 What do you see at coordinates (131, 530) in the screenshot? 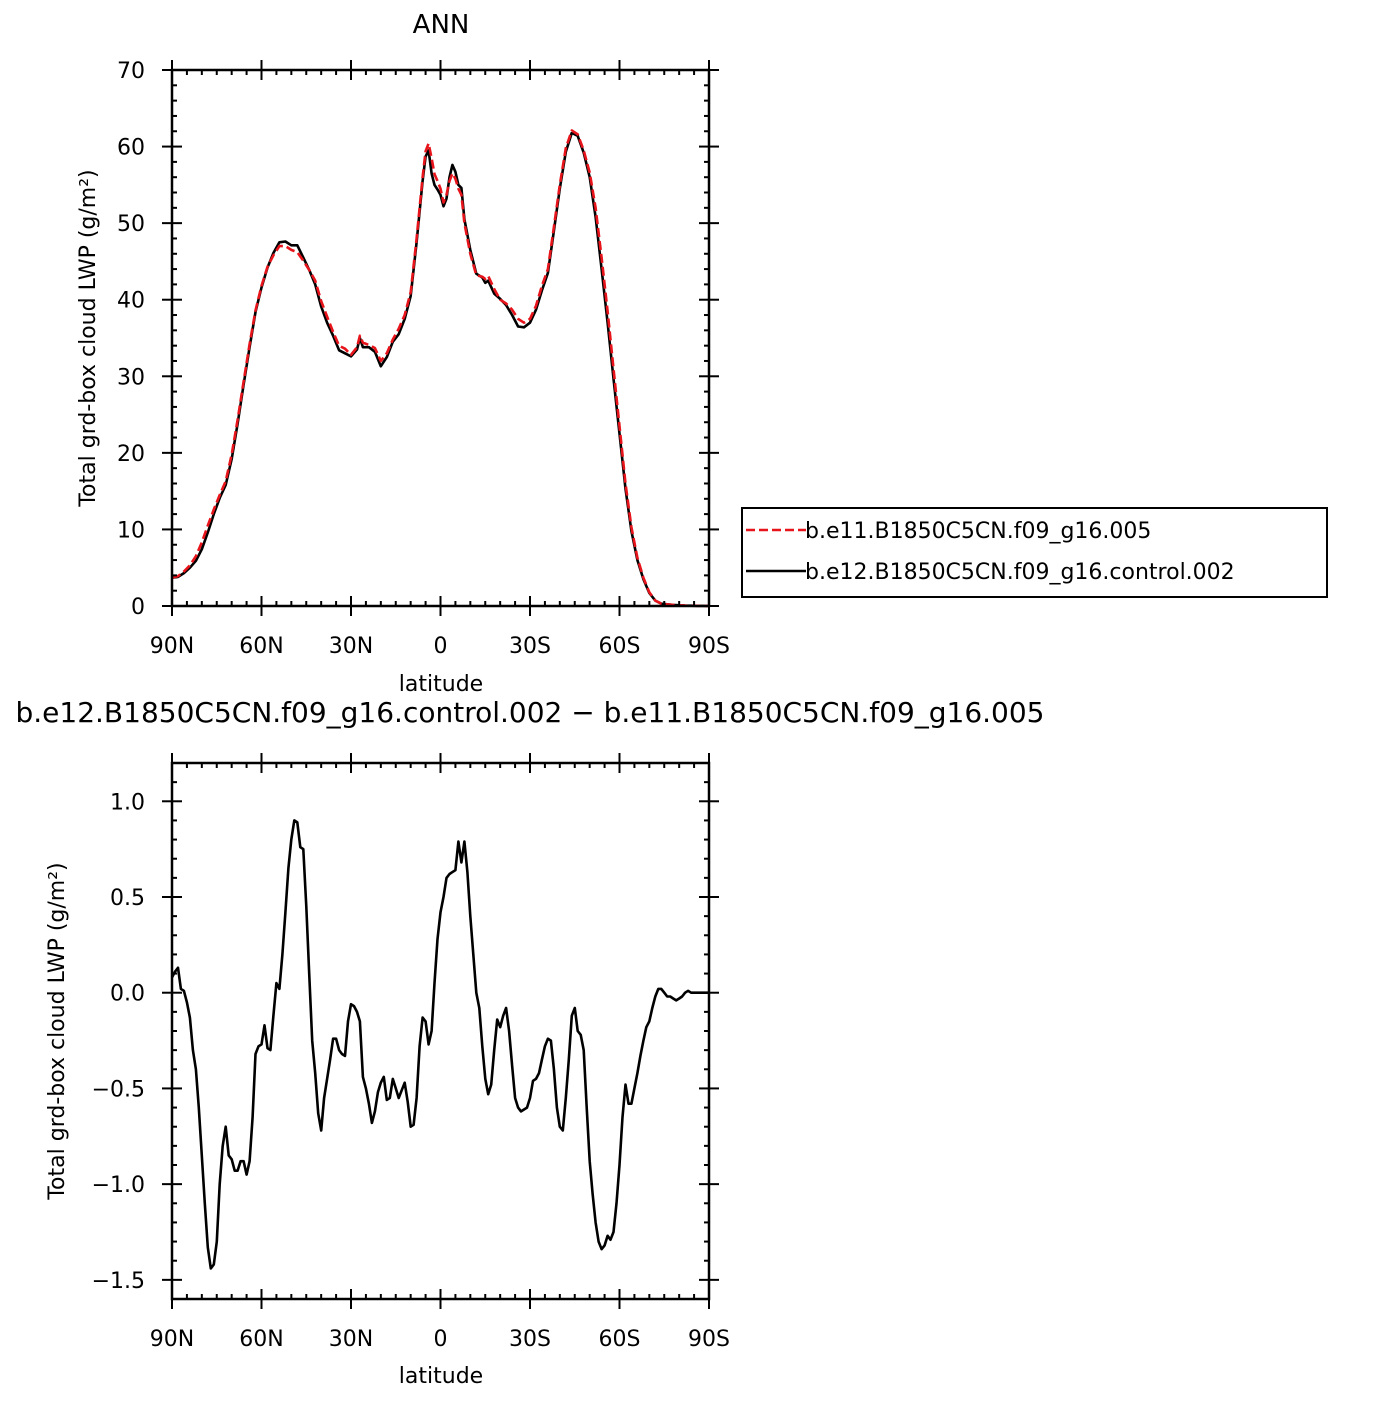
I see `y-tick-label: 10` at bounding box center [131, 530].